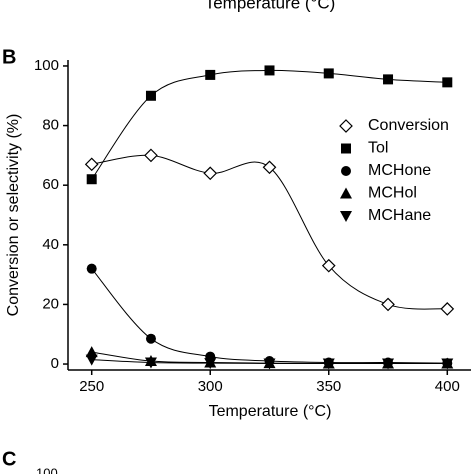  I want to click on legend-label: MCHone, so click(399, 170).